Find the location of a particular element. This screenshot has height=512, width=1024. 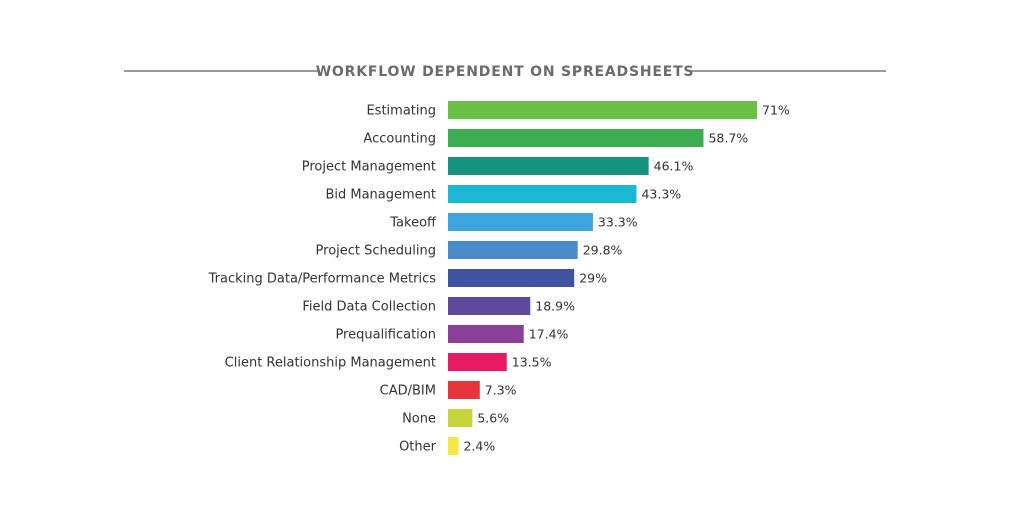

value-label: 13.5% is located at coordinates (532, 362).